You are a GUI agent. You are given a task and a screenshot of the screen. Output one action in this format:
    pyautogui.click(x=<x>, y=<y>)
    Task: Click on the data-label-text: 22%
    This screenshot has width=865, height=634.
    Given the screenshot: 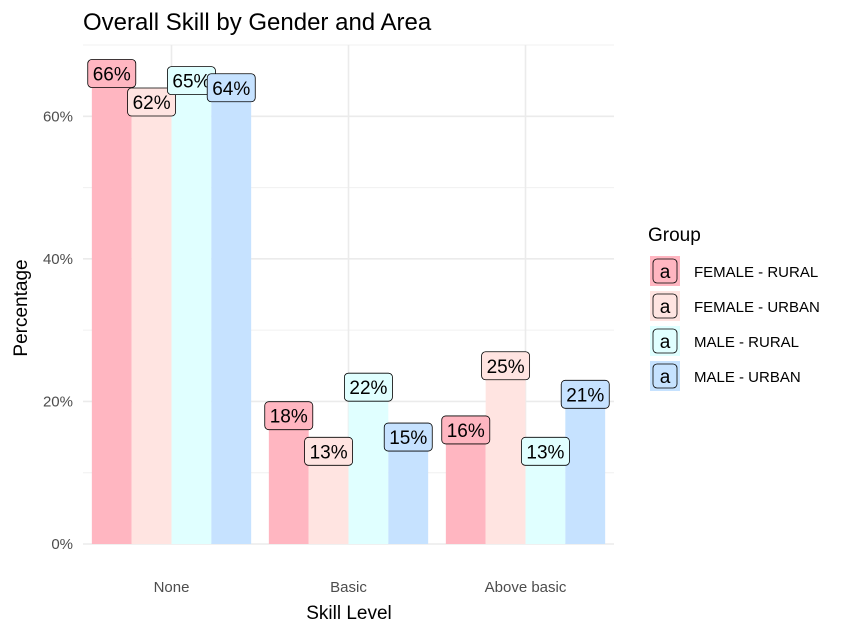 What is the action you would take?
    pyautogui.click(x=368, y=388)
    